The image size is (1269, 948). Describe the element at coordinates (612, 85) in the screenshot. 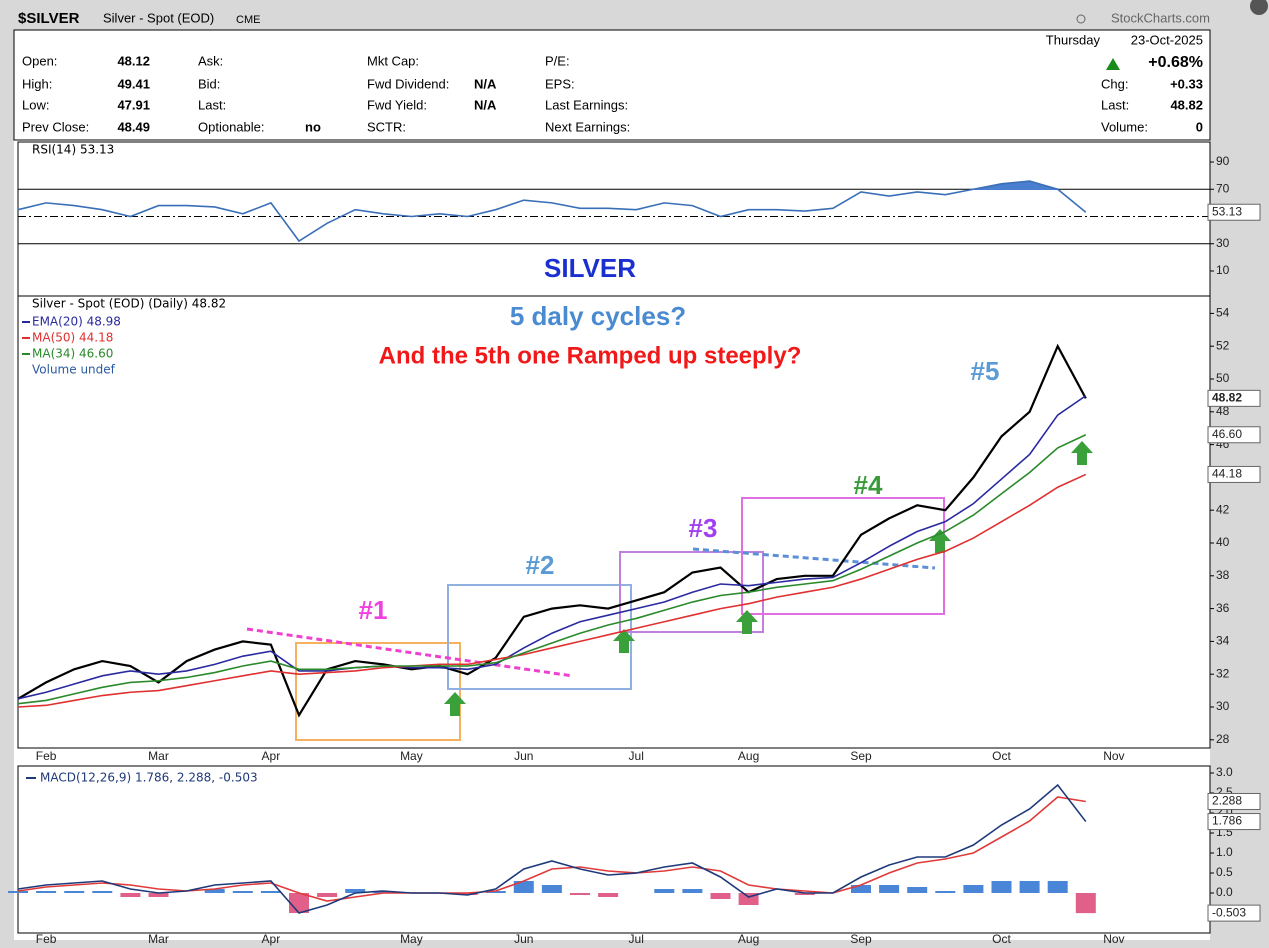

I see `header-box` at that location.